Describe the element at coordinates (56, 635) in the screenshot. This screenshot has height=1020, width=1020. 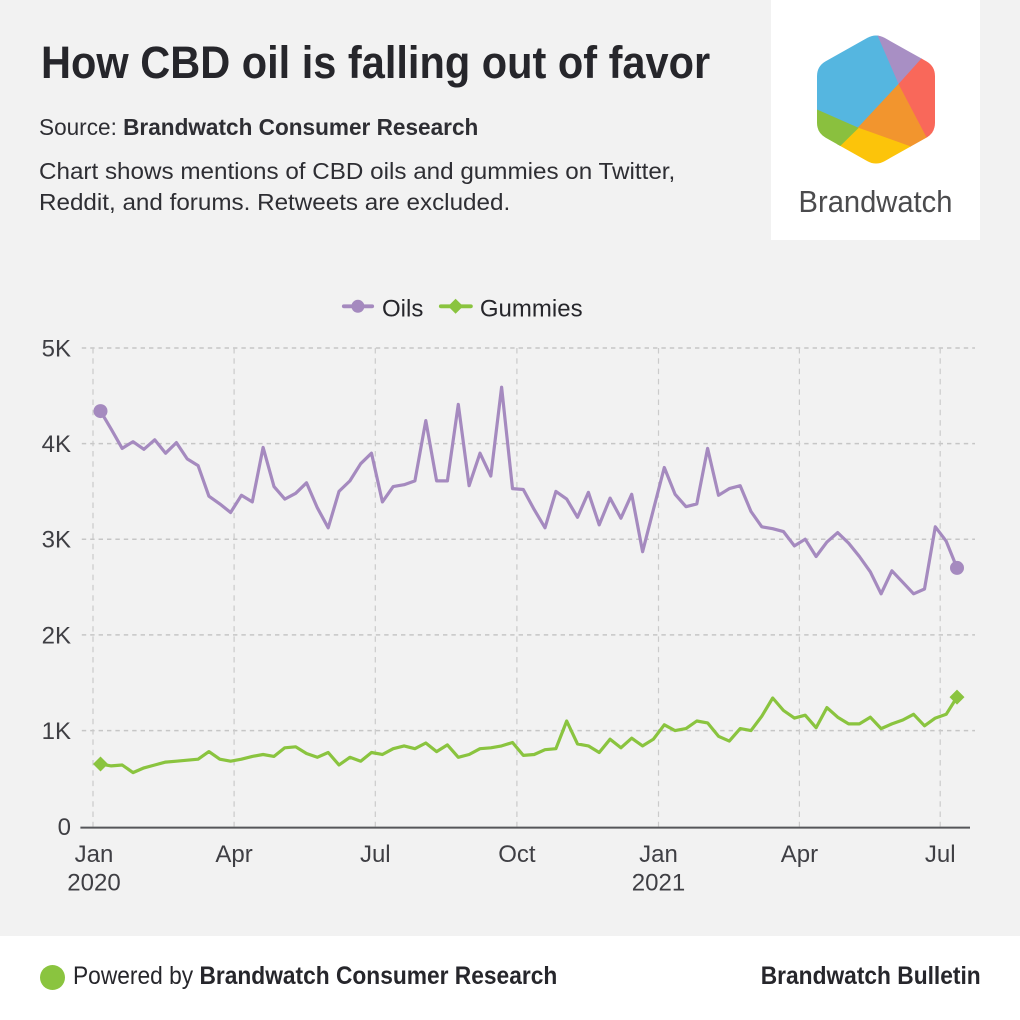
I see `svg-text: 2K` at that location.